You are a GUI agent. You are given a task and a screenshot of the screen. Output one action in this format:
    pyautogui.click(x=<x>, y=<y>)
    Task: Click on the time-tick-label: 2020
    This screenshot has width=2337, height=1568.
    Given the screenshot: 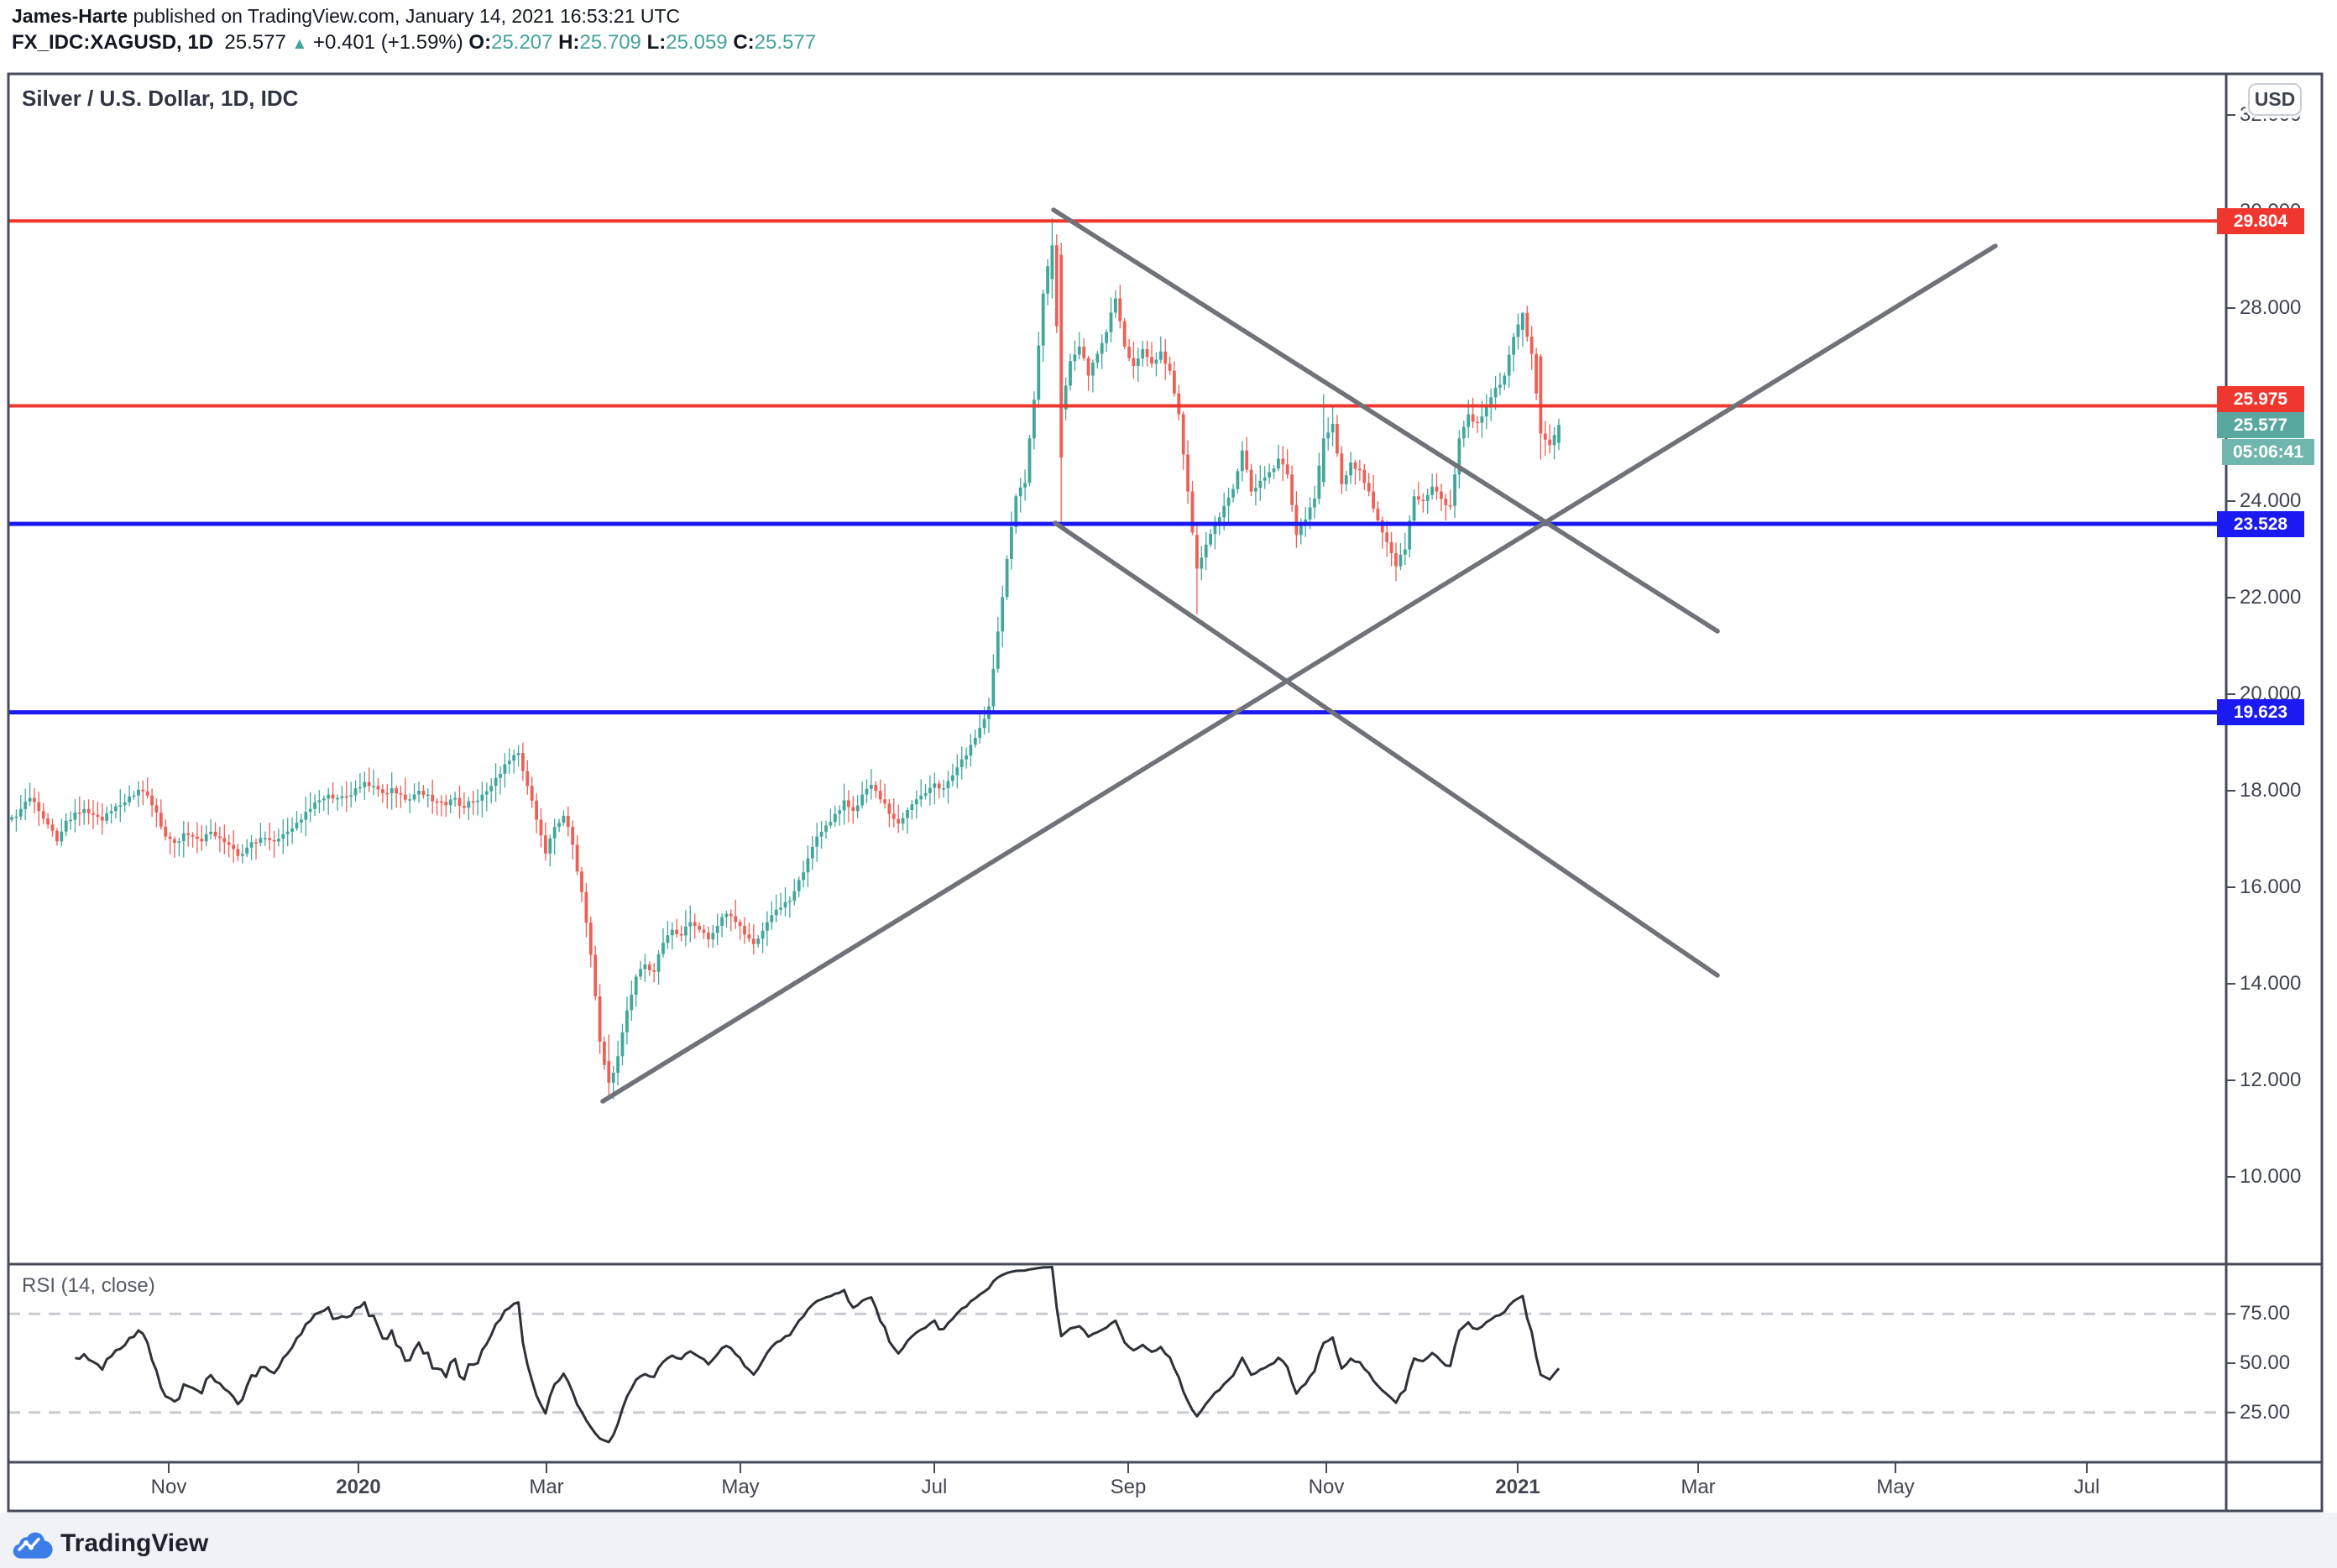 What is the action you would take?
    pyautogui.click(x=358, y=1487)
    